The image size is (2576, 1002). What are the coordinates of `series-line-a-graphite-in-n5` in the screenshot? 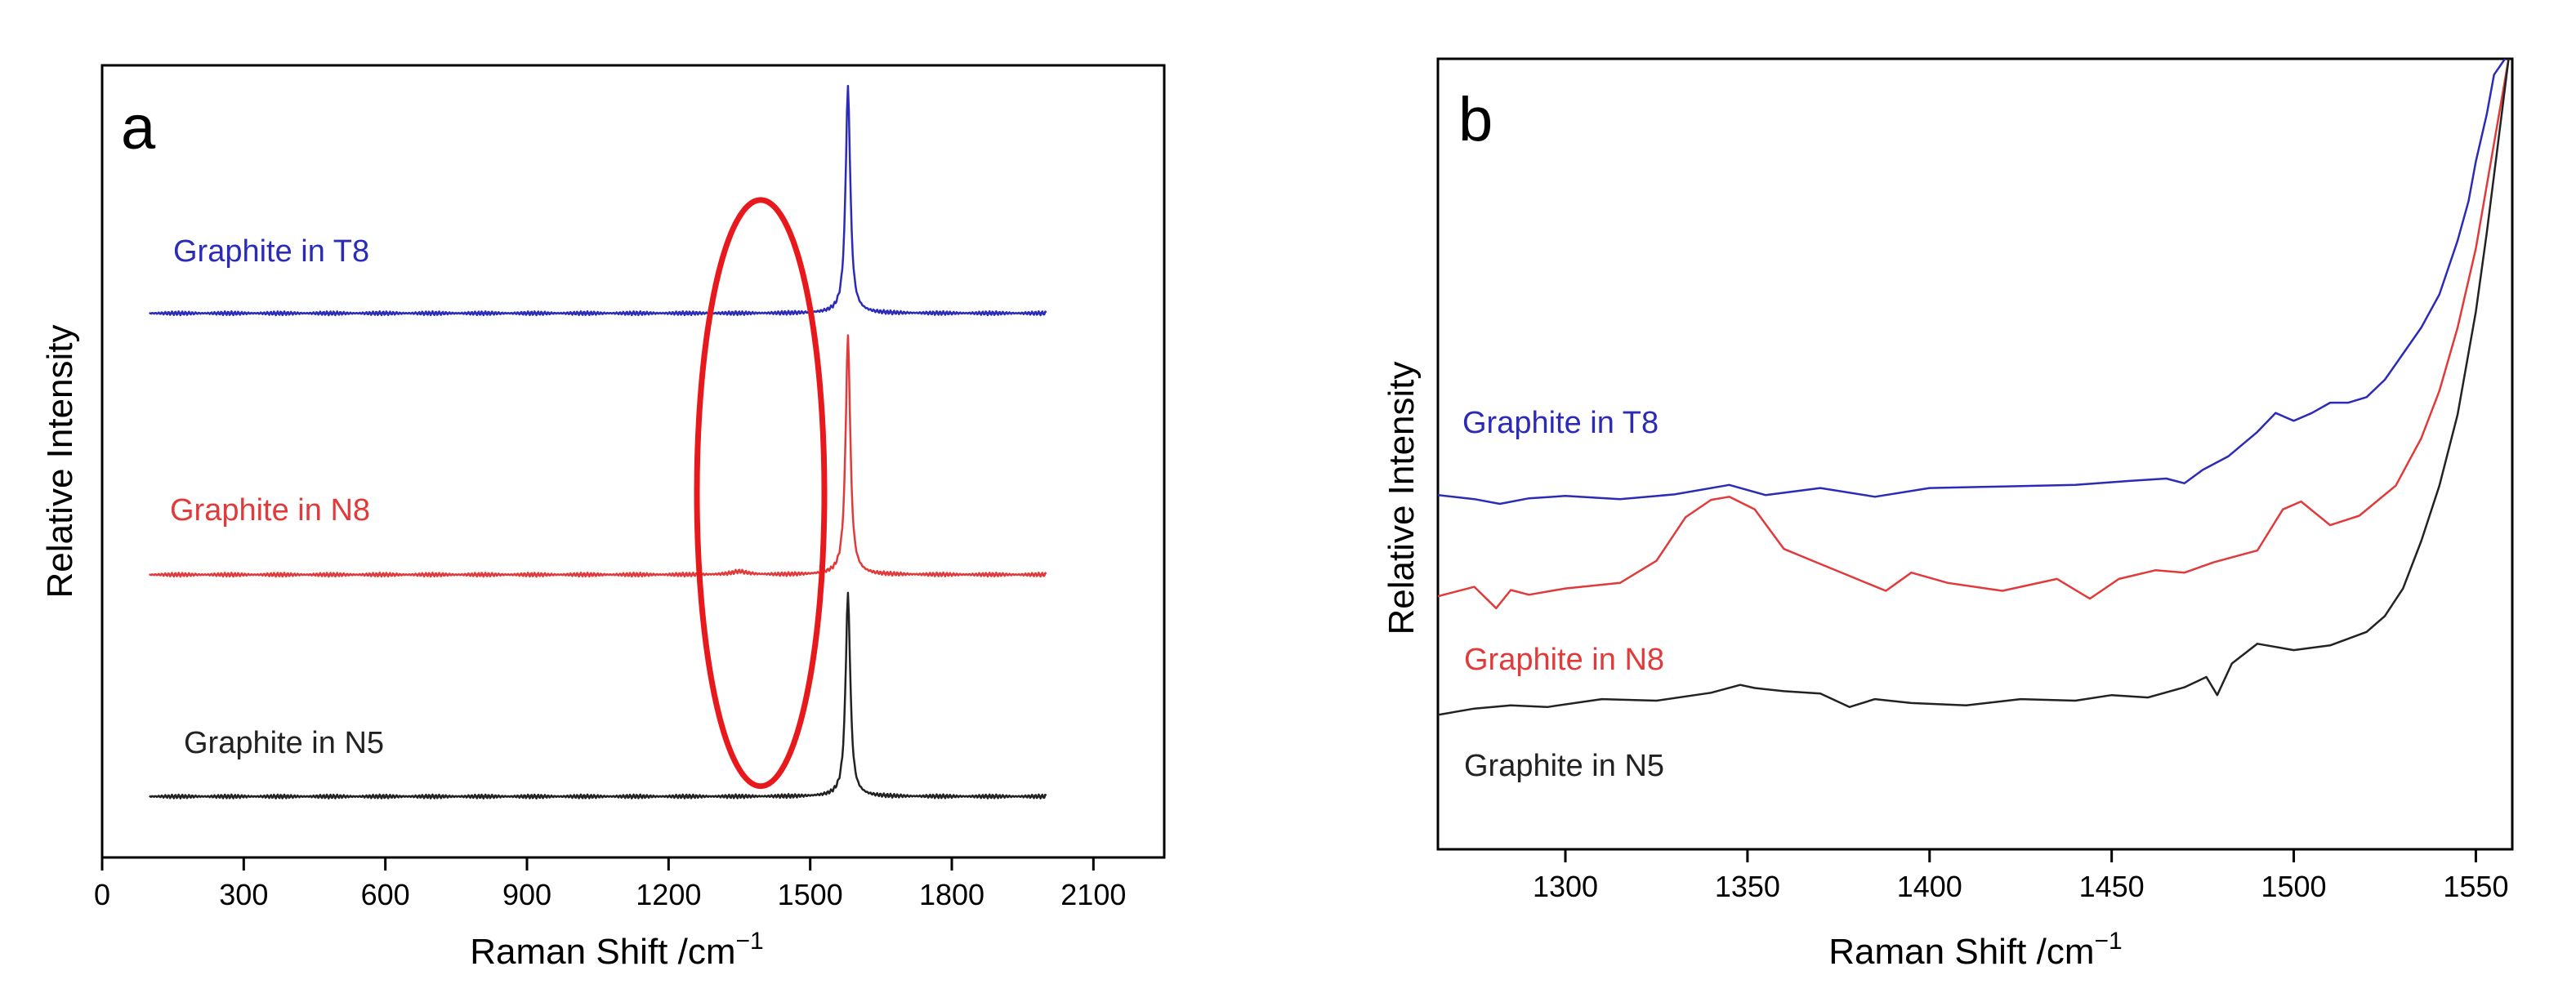 It's located at (598, 695).